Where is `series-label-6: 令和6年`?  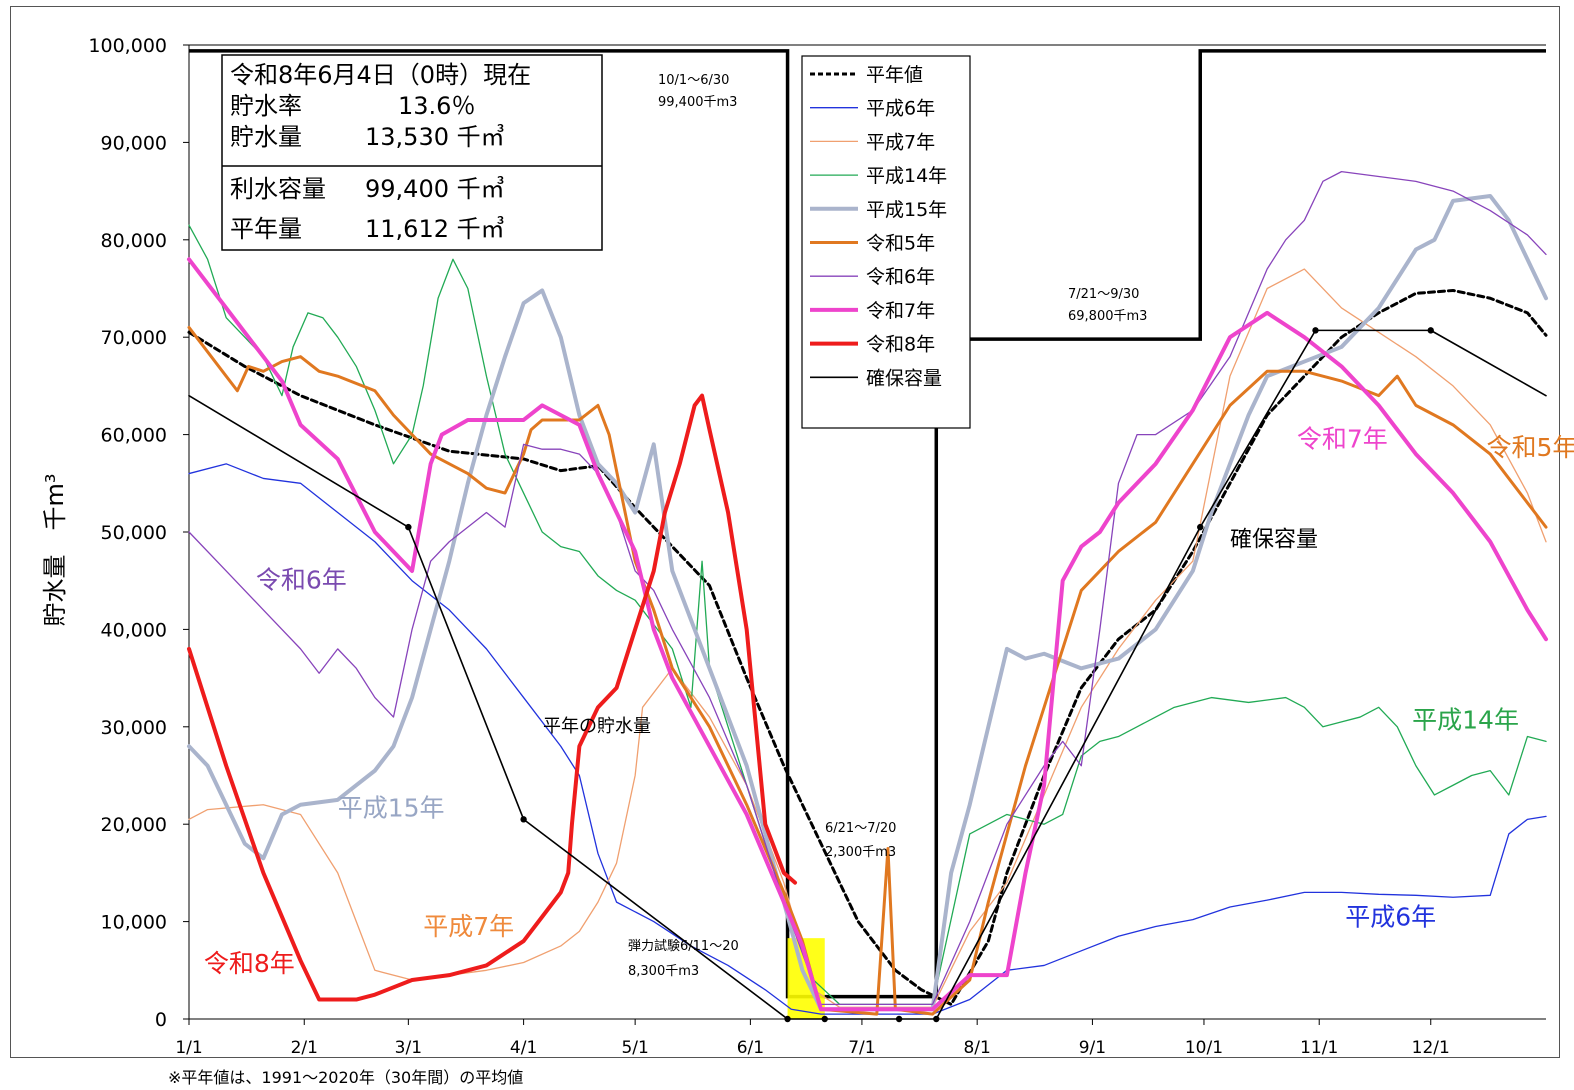 series-label-6: 令和6年 is located at coordinates (301, 579).